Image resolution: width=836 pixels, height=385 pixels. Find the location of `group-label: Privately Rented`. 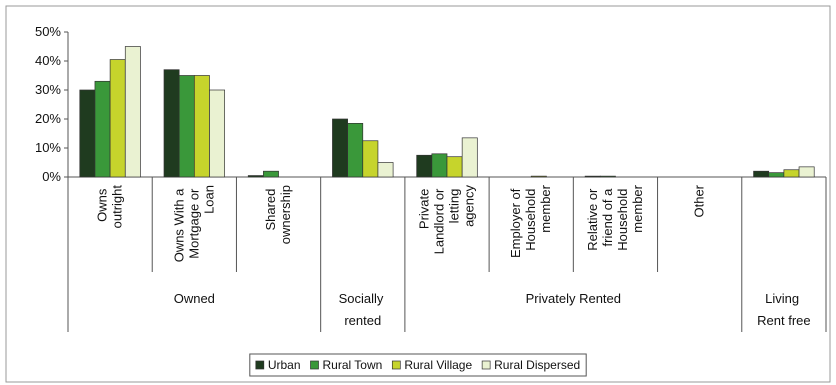

group-label: Privately Rented is located at coordinates (573, 298).